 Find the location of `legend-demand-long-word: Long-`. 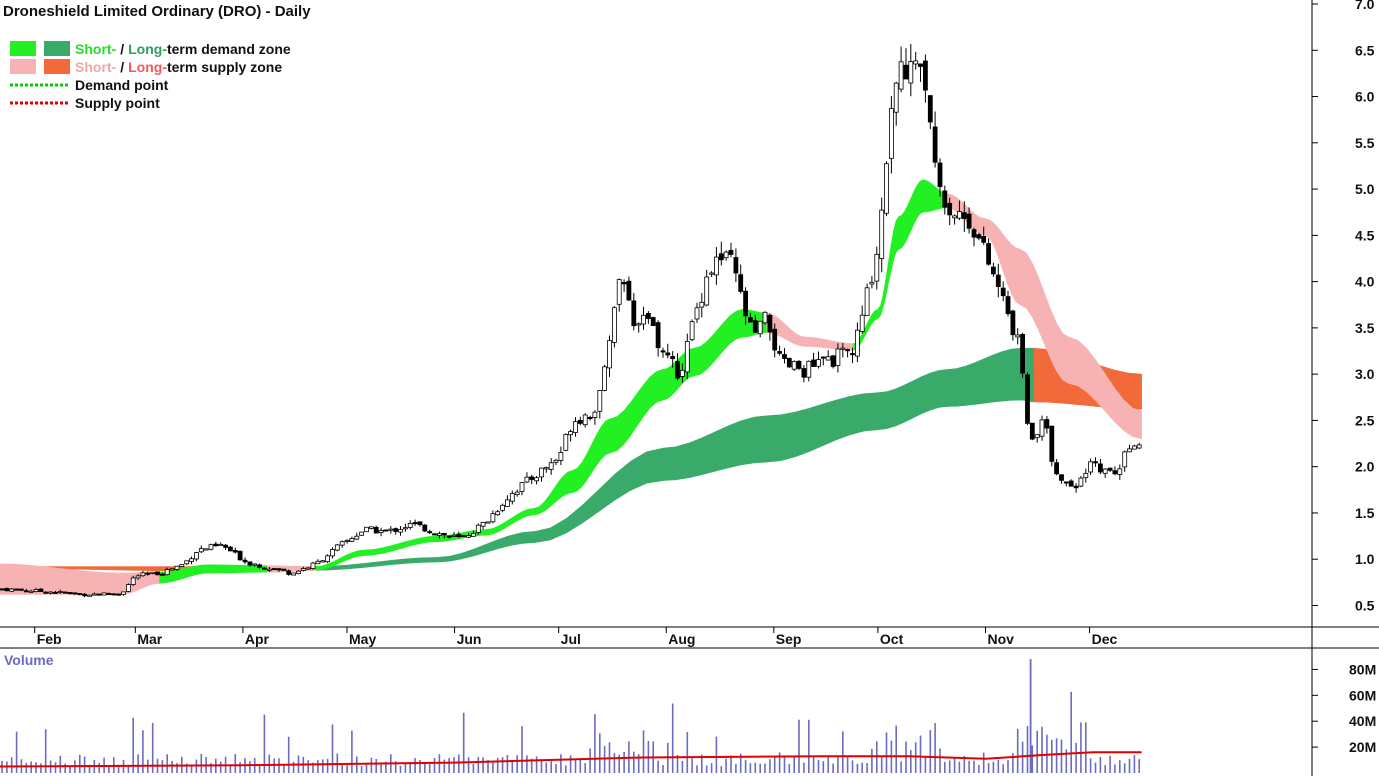

legend-demand-long-word: Long- is located at coordinates (147, 49).